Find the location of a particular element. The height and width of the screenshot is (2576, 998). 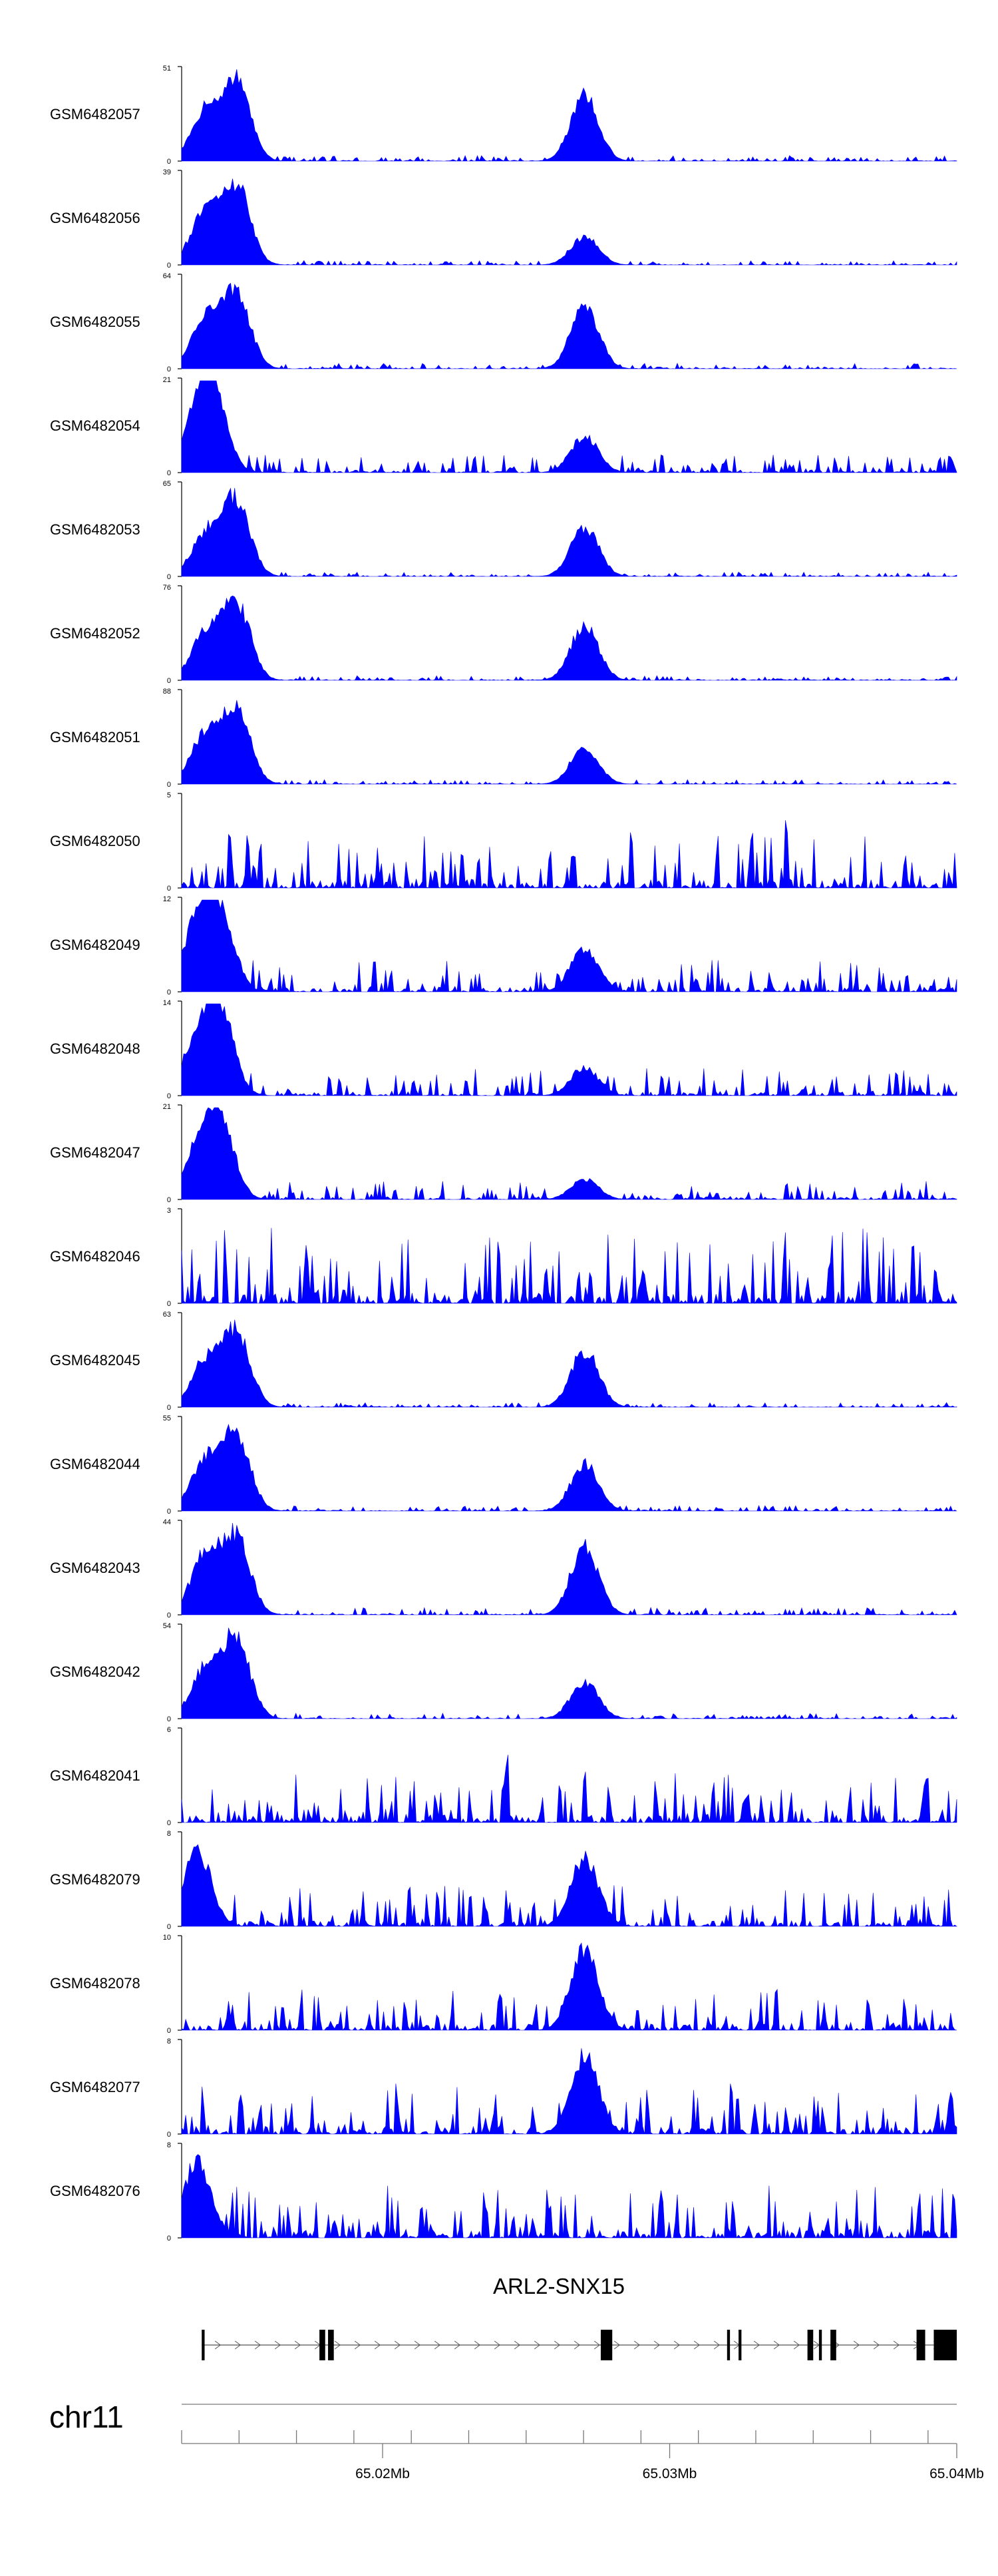

track-GSM6482047: GSM6482047 21 0 is located at coordinates (503, 1153).